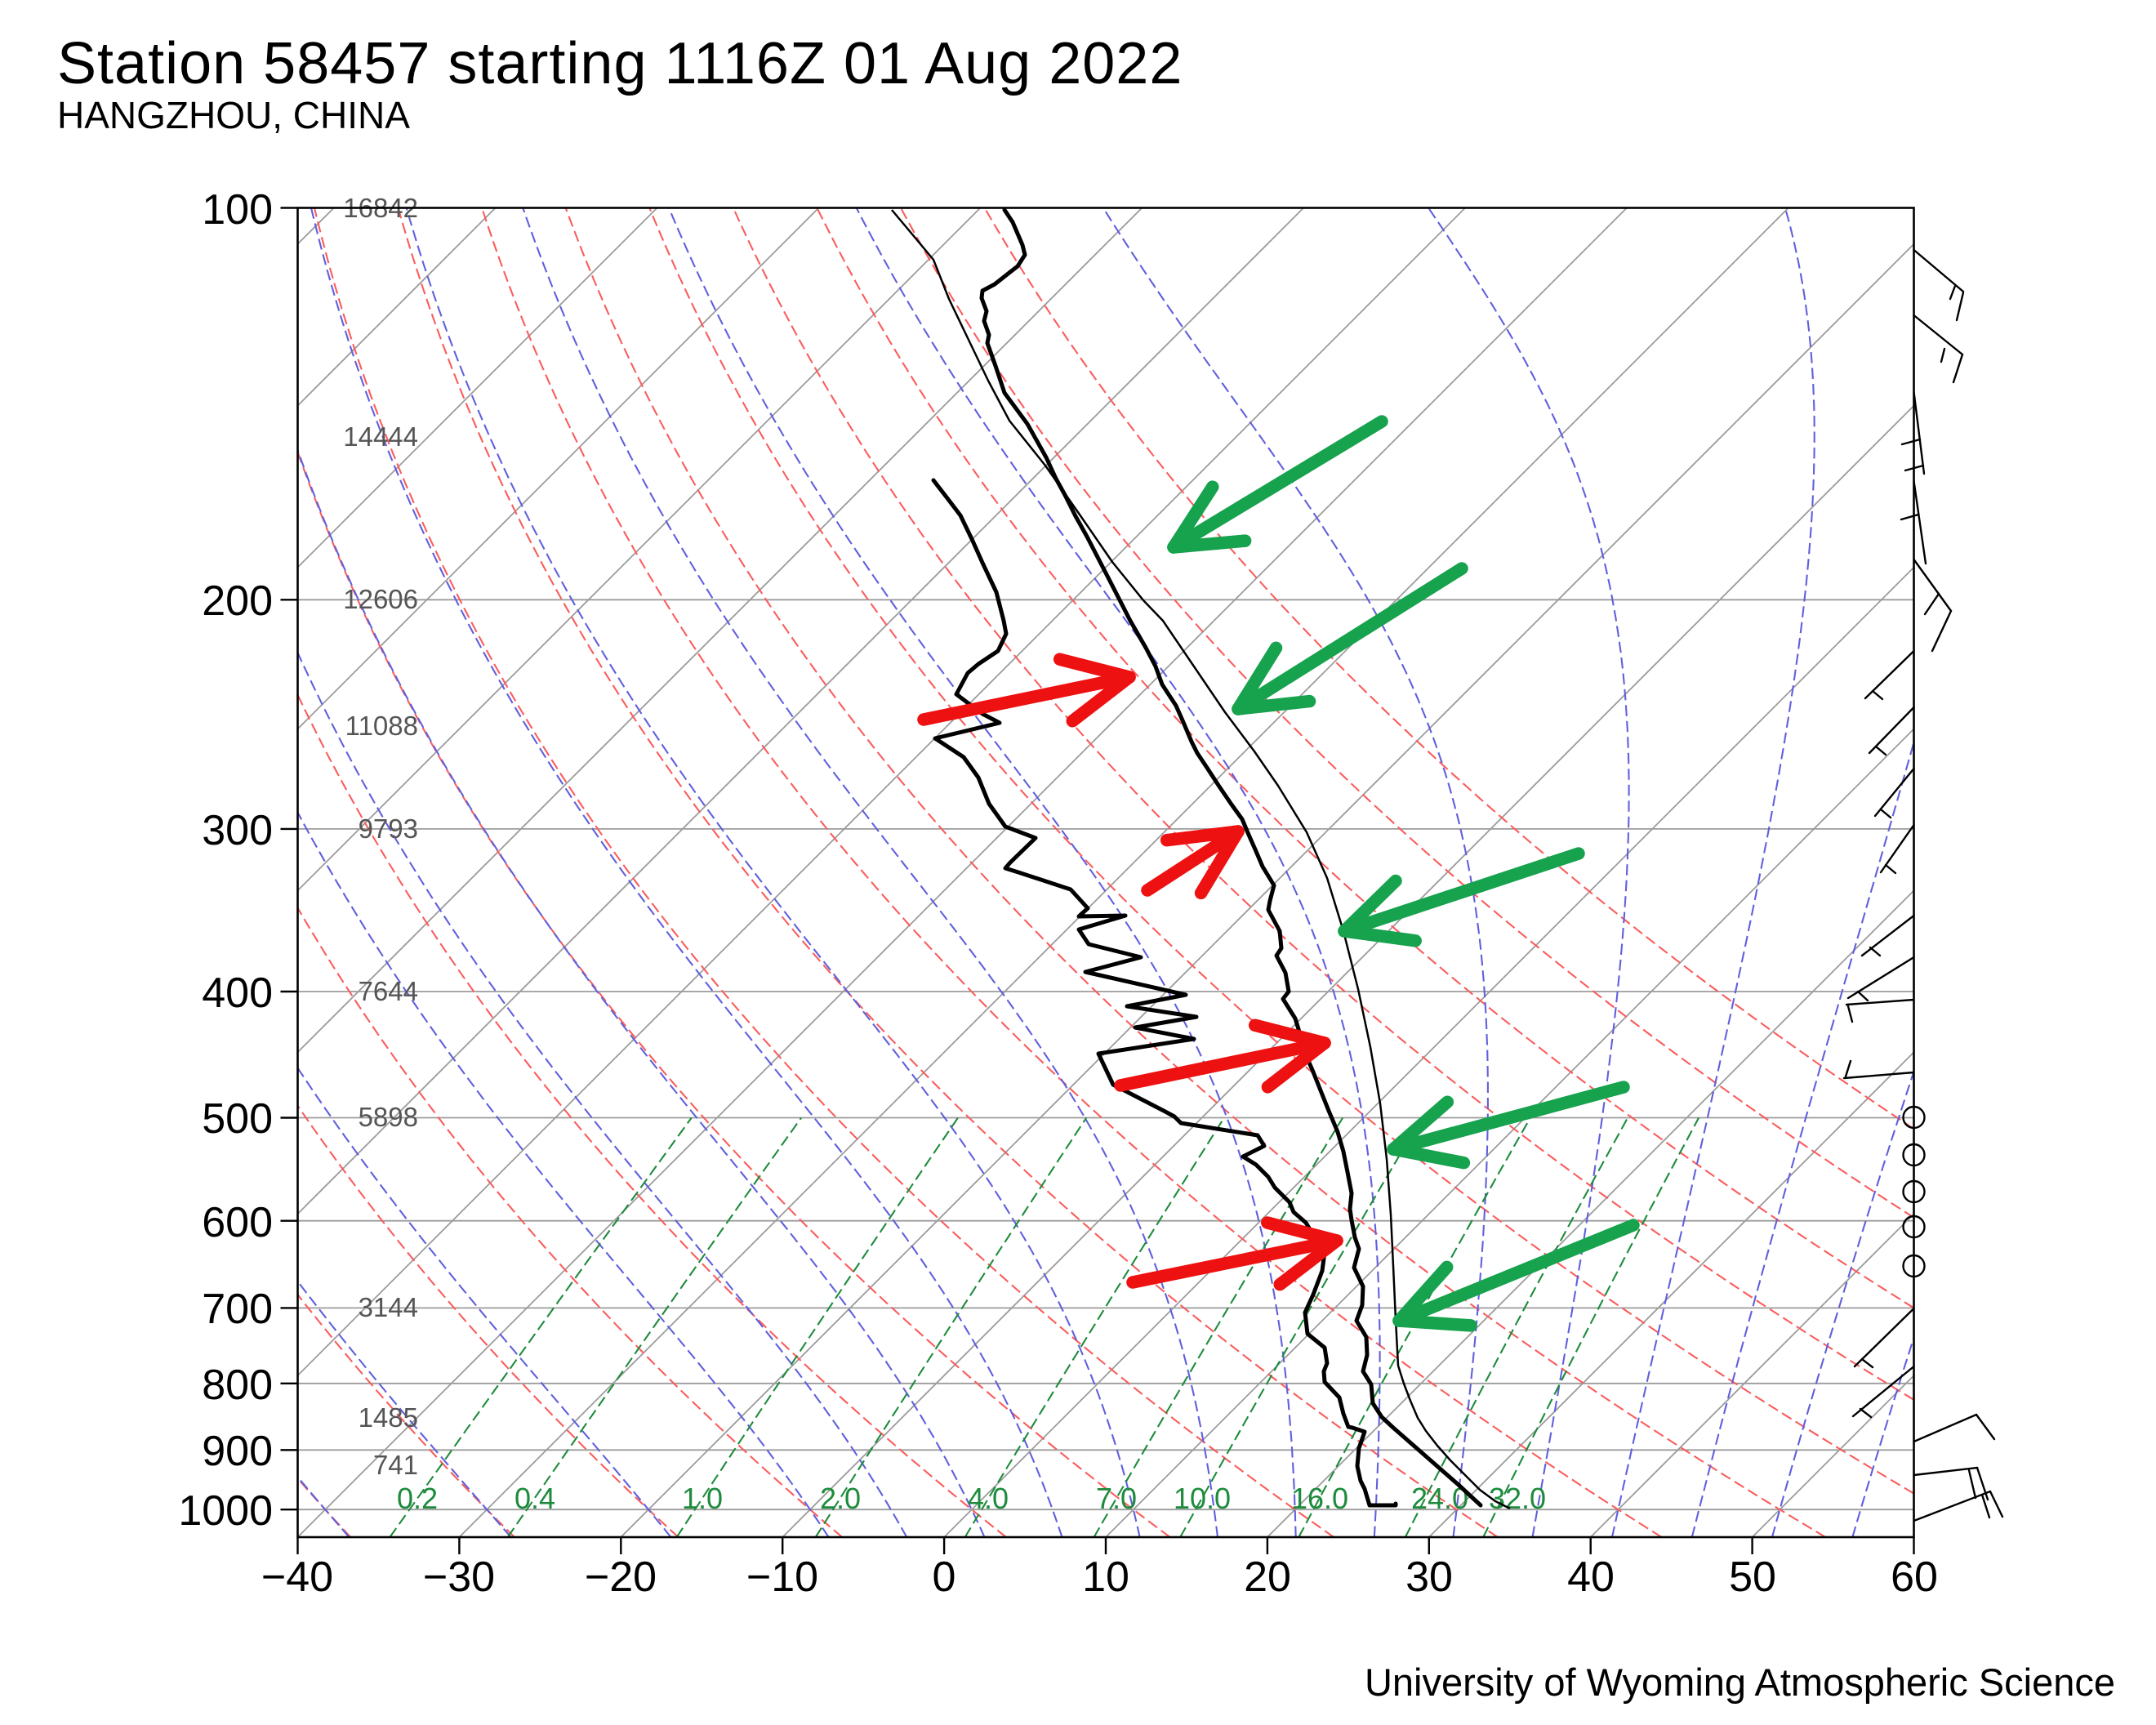 The height and width of the screenshot is (1725, 2156). Describe the element at coordinates (620, 63) in the screenshot. I see `svg-text:Station 58457 starting 1116Z 0: Station 58457 starting 1116Z 01 Aug 2022` at that location.